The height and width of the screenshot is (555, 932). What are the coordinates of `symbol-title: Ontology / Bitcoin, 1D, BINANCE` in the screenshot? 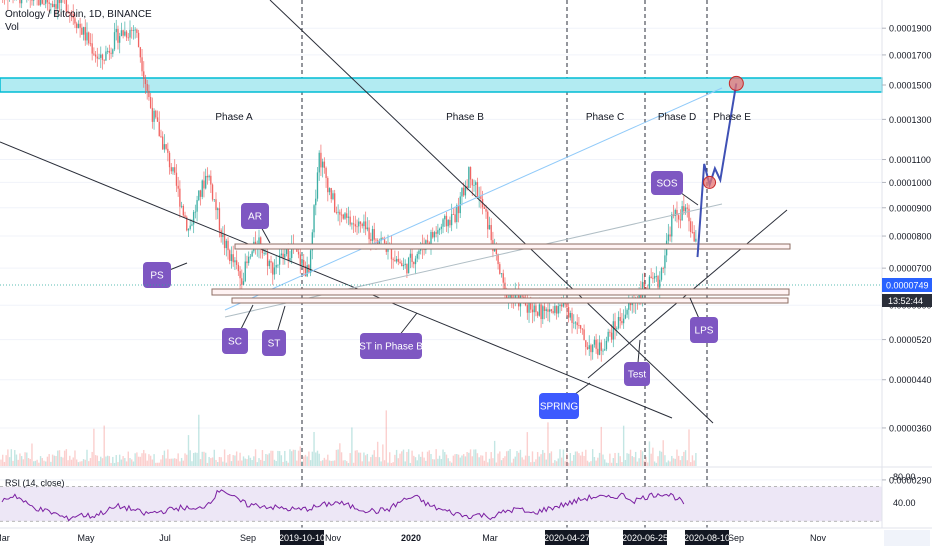 It's located at (78, 14).